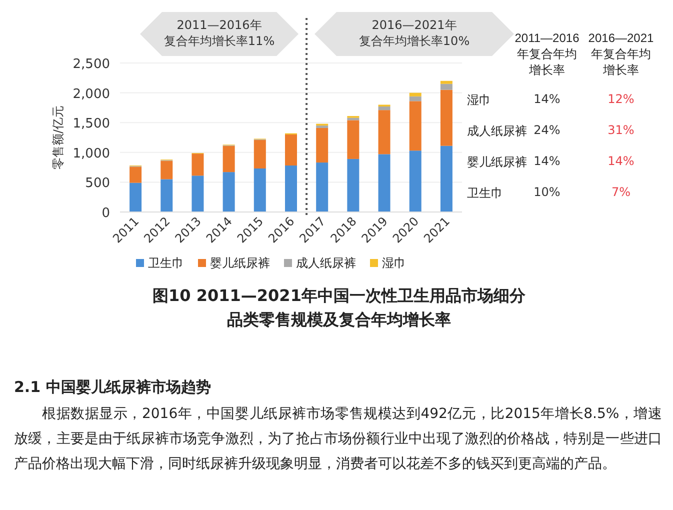 The image size is (673, 510). Describe the element at coordinates (414, 33) in the screenshot. I see `text: 2016—2021年复合年均增长率10%` at that location.